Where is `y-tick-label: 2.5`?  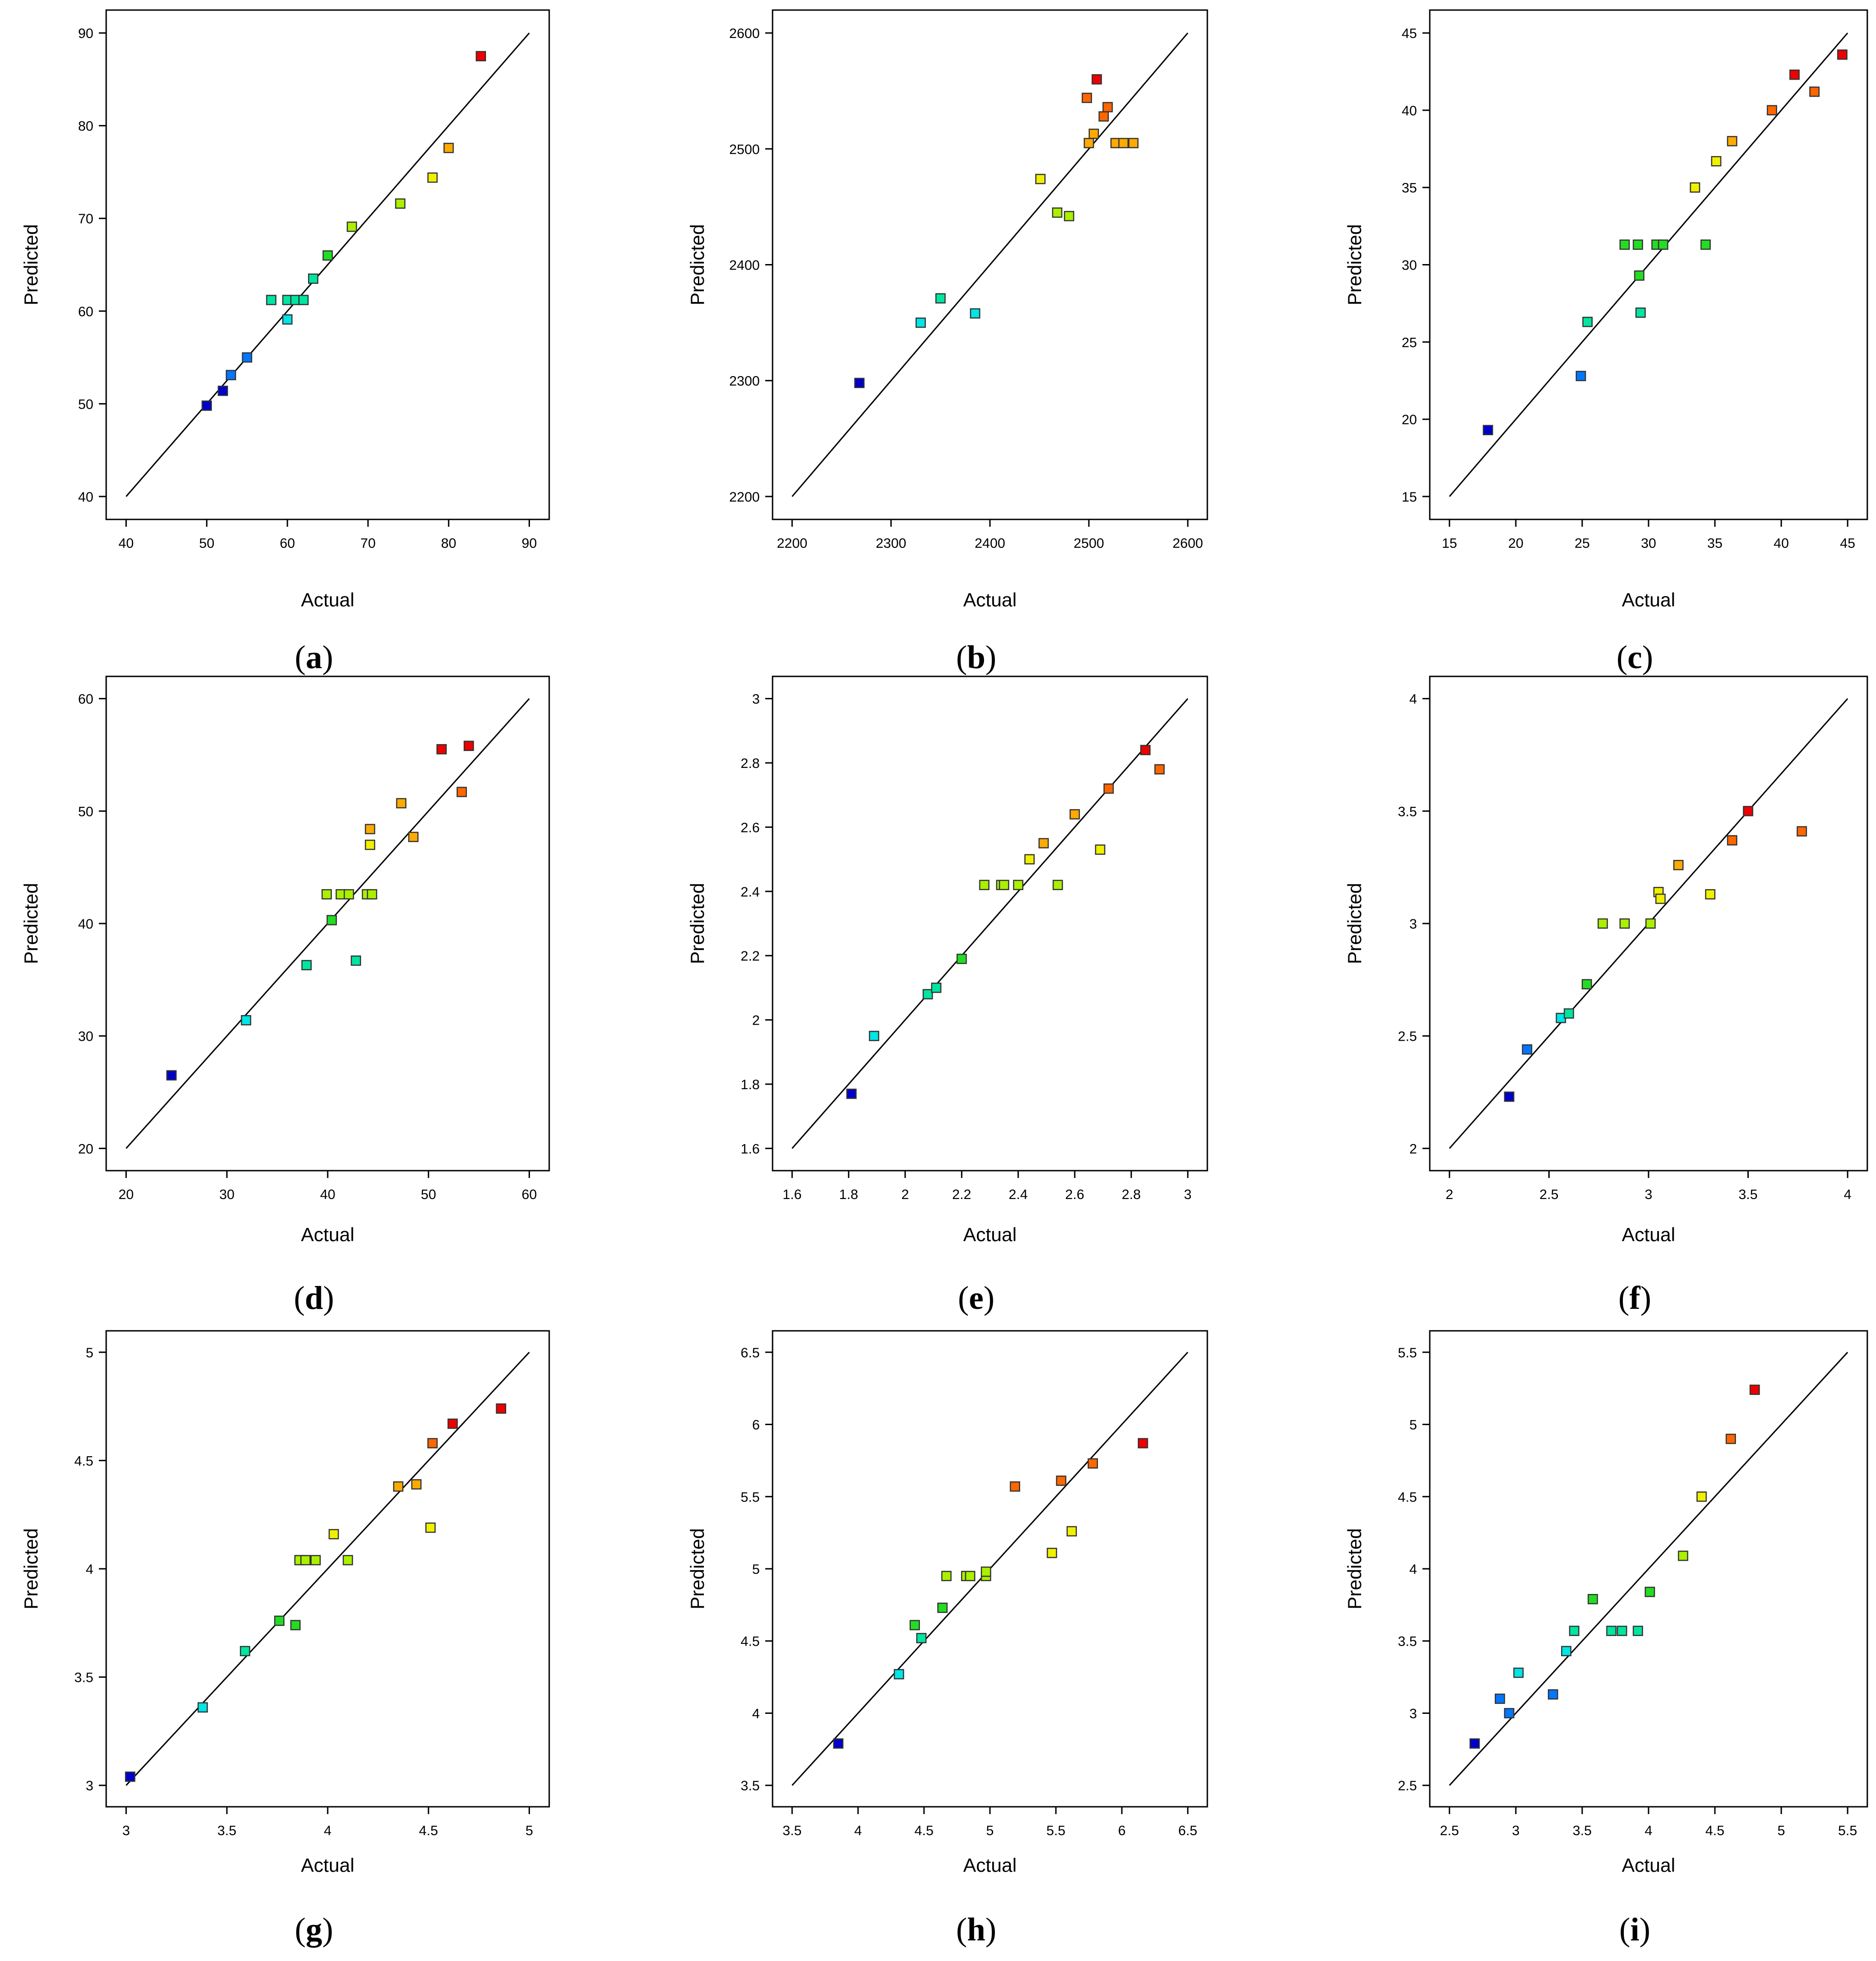
y-tick-label: 2.5 is located at coordinates (1407, 1036).